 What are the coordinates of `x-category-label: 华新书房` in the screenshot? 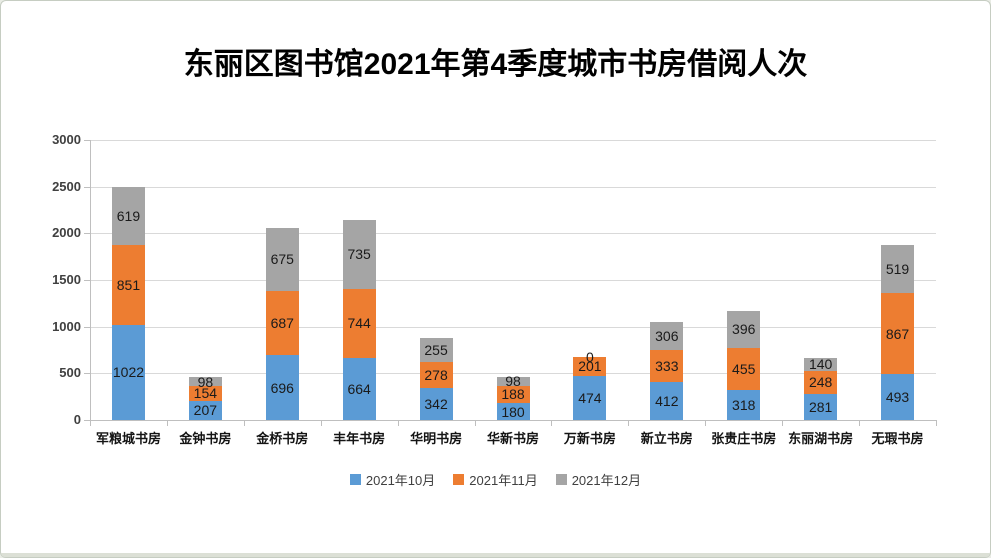 It's located at (512, 438).